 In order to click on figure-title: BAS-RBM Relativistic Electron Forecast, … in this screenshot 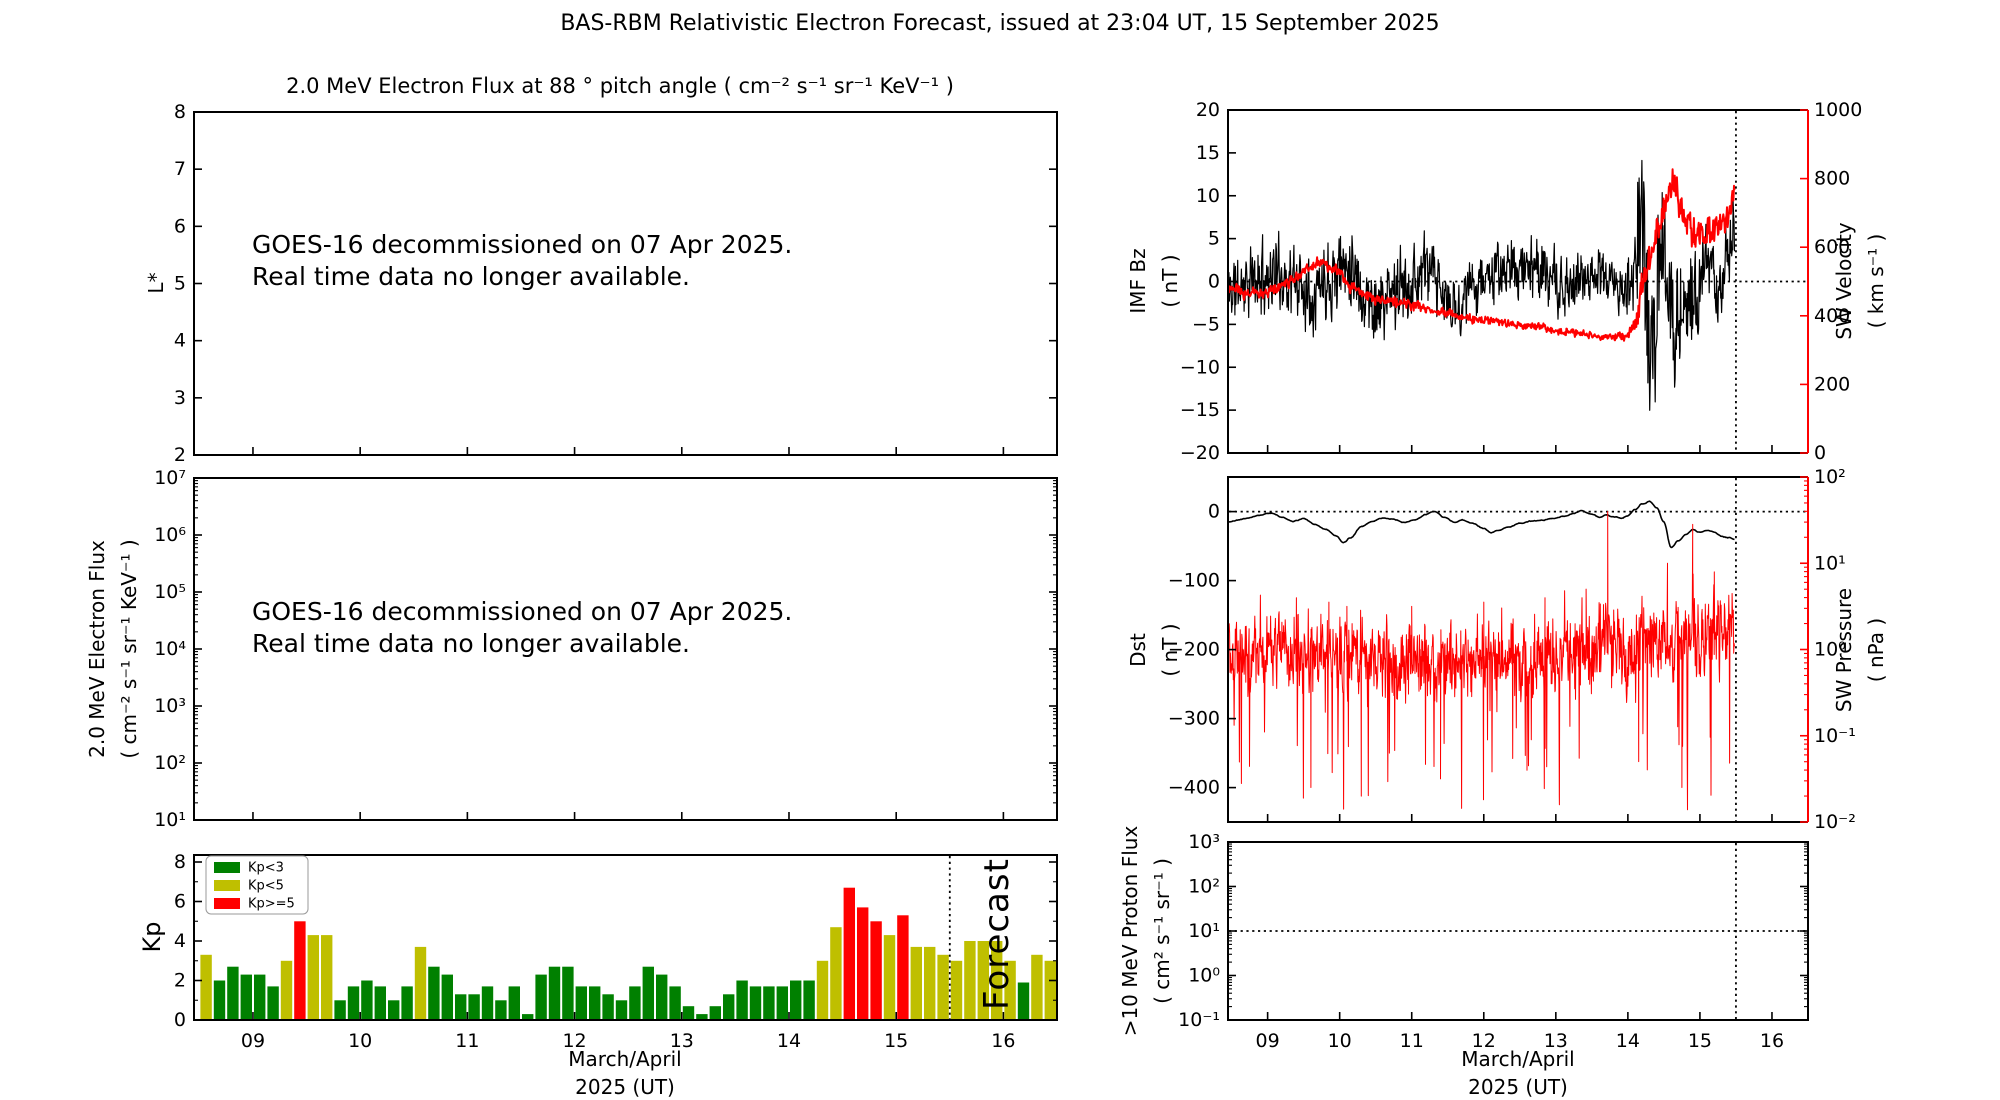, I will do `click(999, 23)`.